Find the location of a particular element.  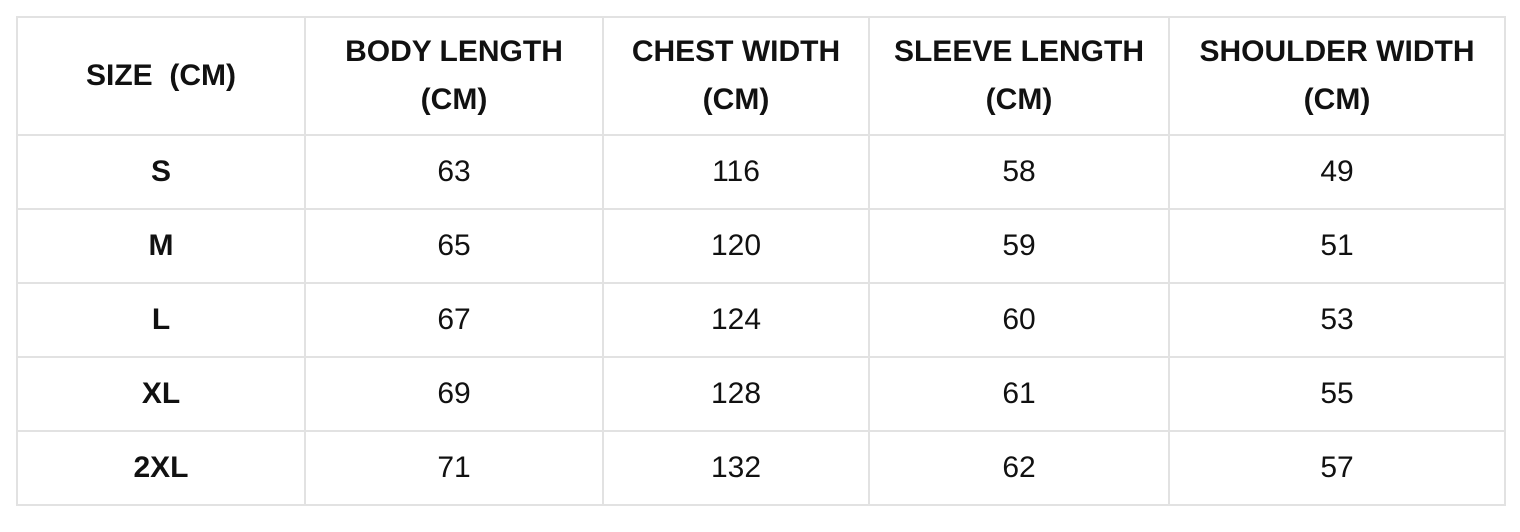

measure-cell: 71 is located at coordinates (454, 468).